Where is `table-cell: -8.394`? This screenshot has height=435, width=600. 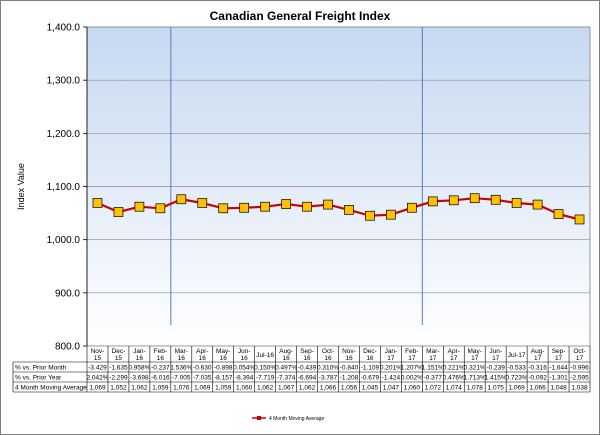 table-cell: -8.394 is located at coordinates (244, 378).